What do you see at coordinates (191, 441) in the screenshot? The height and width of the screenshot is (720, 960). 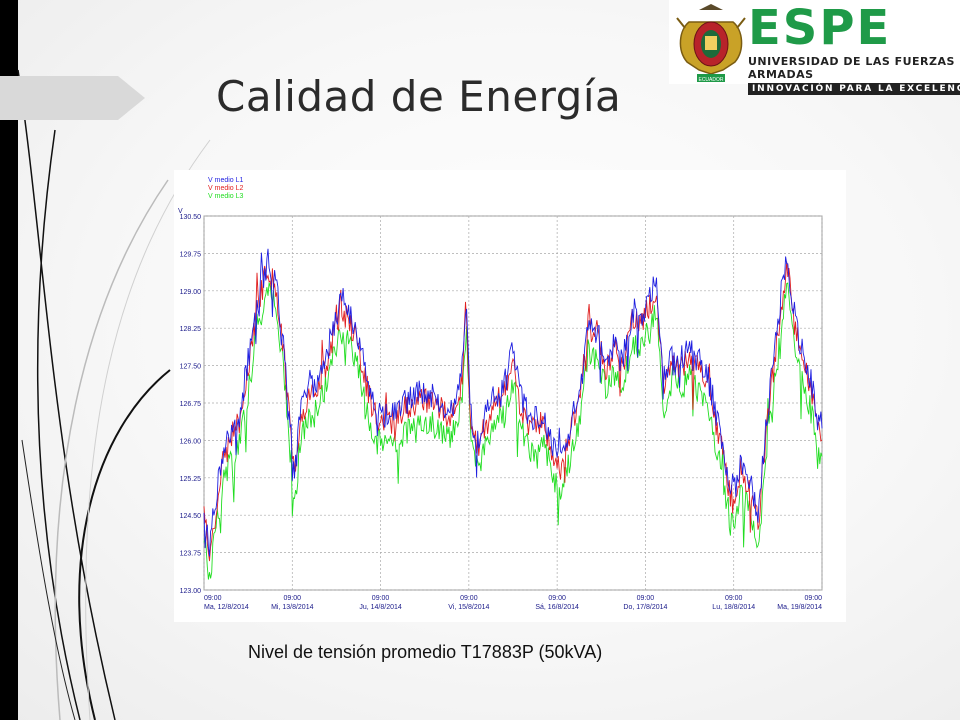 I see `y-tick-label: 126.00` at bounding box center [191, 441].